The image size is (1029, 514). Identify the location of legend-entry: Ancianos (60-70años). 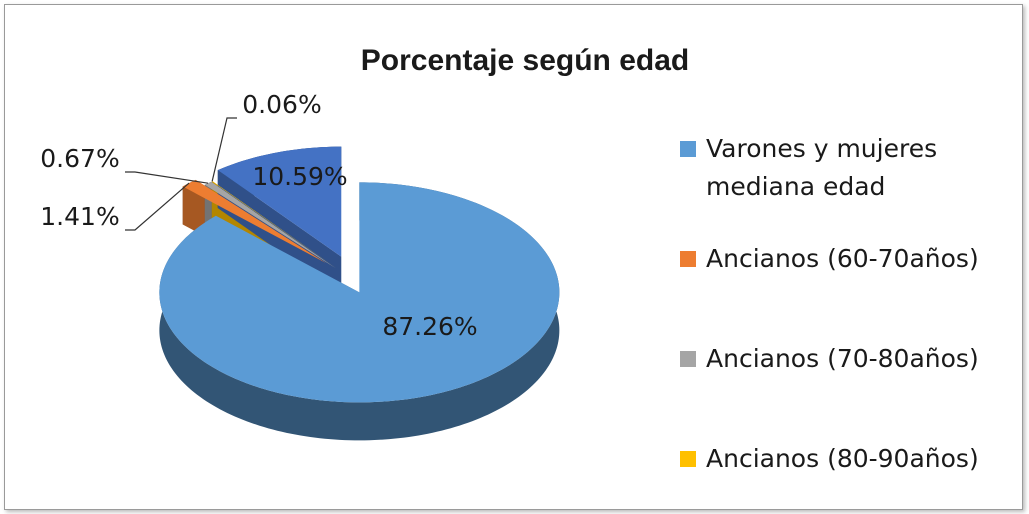
(850, 259).